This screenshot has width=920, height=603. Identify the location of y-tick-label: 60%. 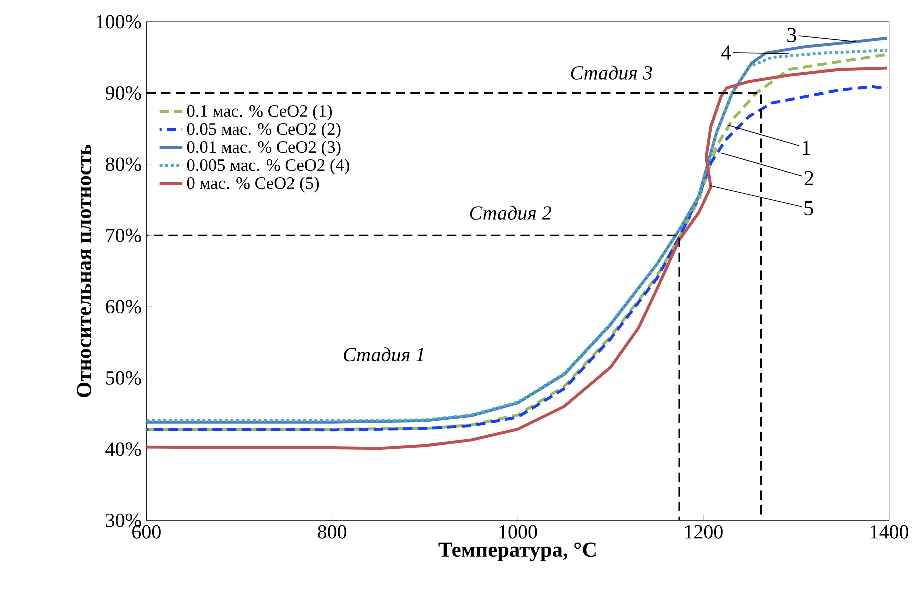
(124, 307).